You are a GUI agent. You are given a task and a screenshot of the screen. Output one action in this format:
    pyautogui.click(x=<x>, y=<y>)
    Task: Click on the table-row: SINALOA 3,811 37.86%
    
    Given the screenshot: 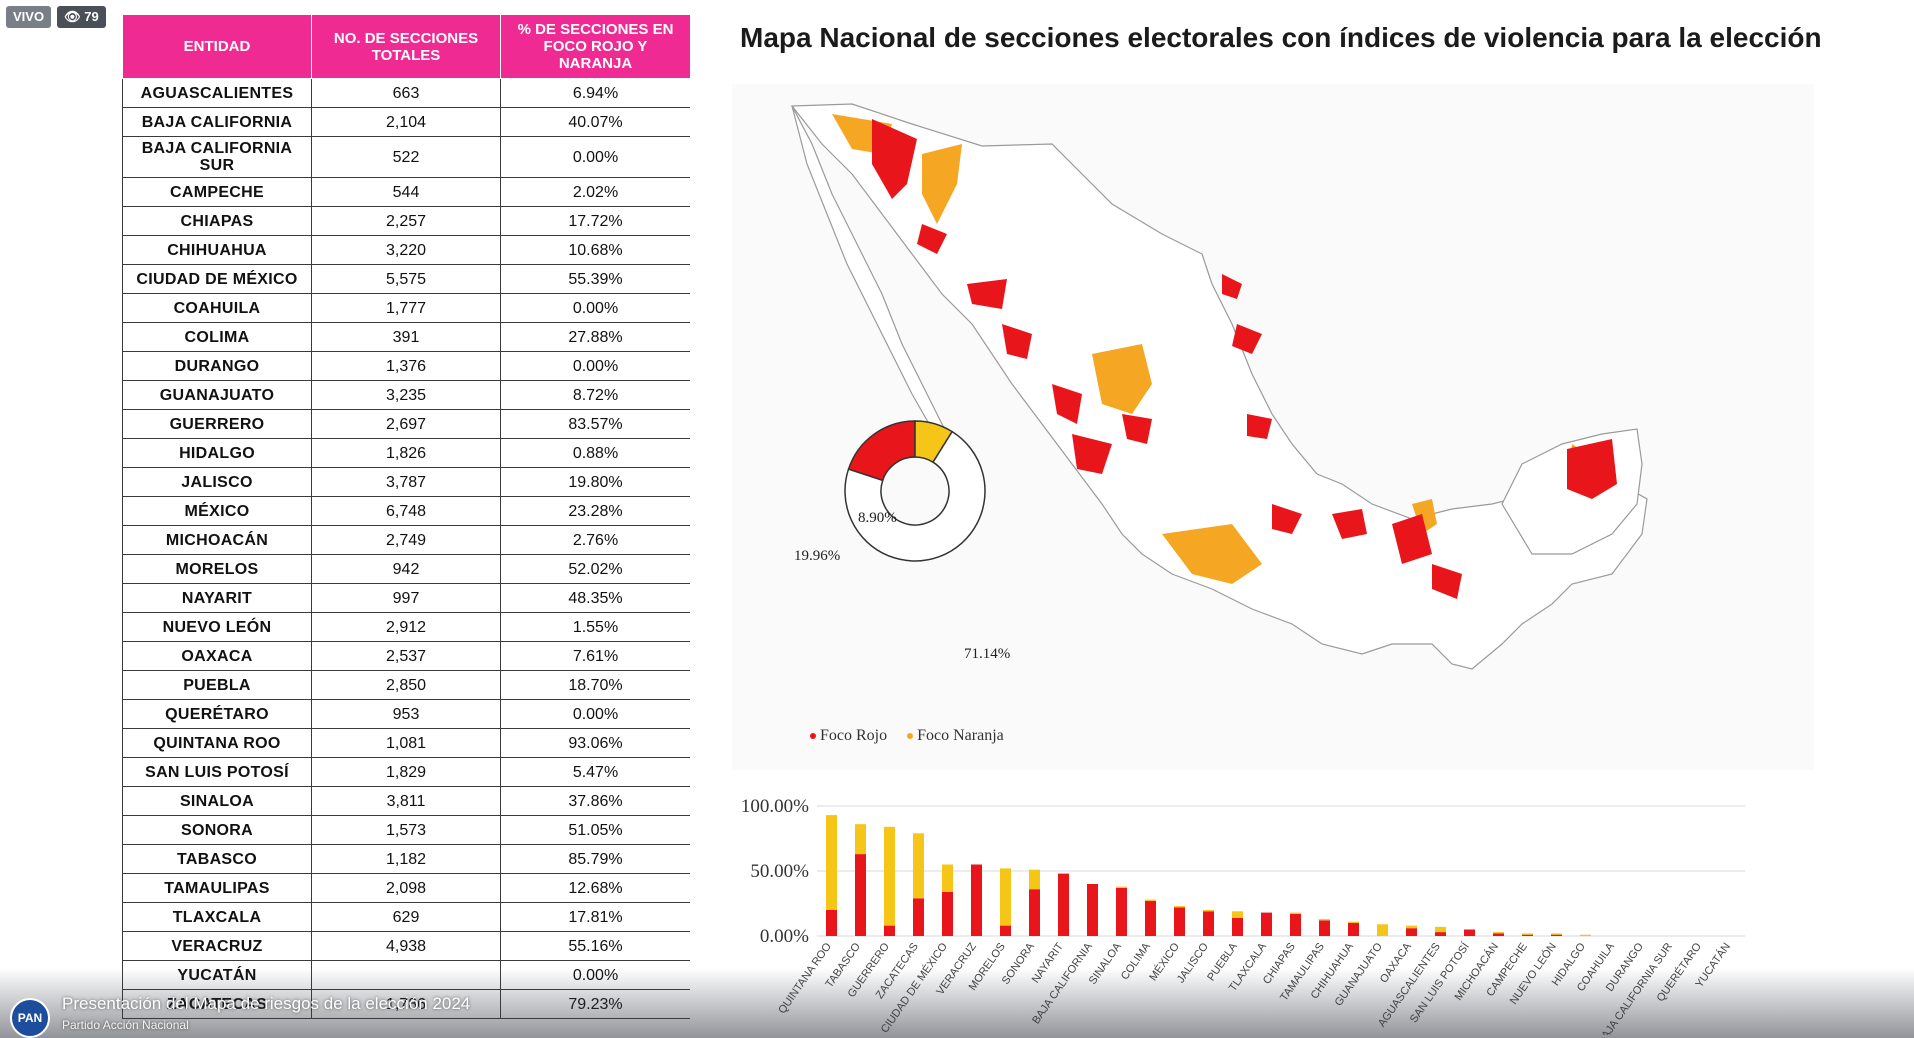 What is the action you would take?
    pyautogui.click(x=406, y=801)
    